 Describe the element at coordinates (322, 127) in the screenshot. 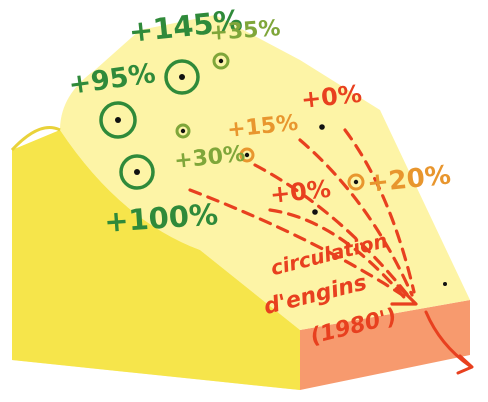

I see `marker-dot-0-top` at that location.